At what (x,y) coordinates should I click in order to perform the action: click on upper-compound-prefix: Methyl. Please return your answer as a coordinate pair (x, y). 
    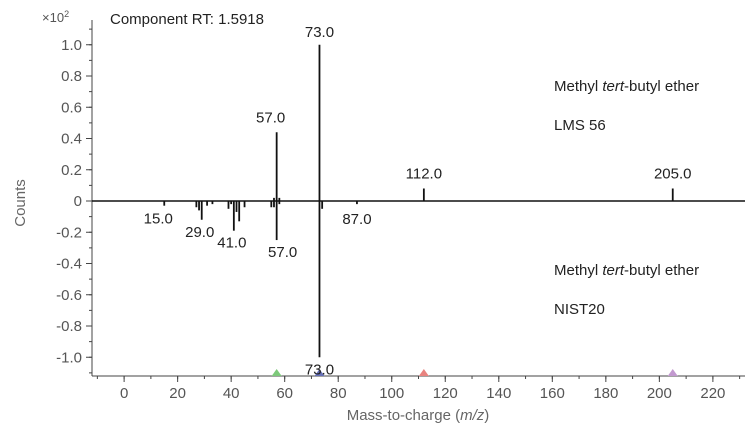
    Looking at the image, I should click on (578, 86).